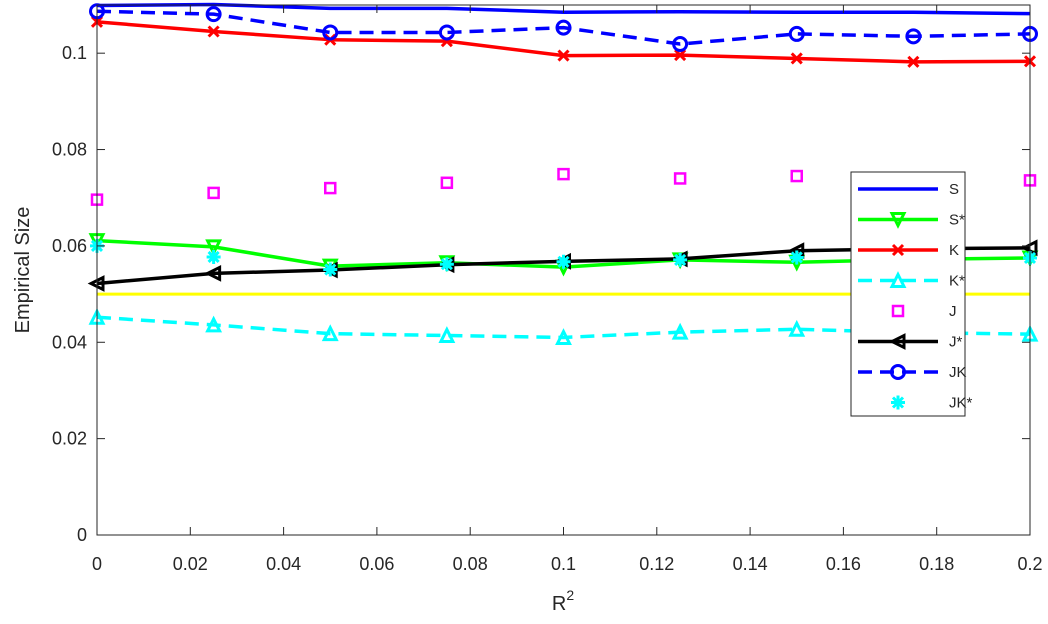 Image resolution: width=1048 pixels, height=624 pixels. What do you see at coordinates (908, 294) in the screenshot?
I see `legend-box` at bounding box center [908, 294].